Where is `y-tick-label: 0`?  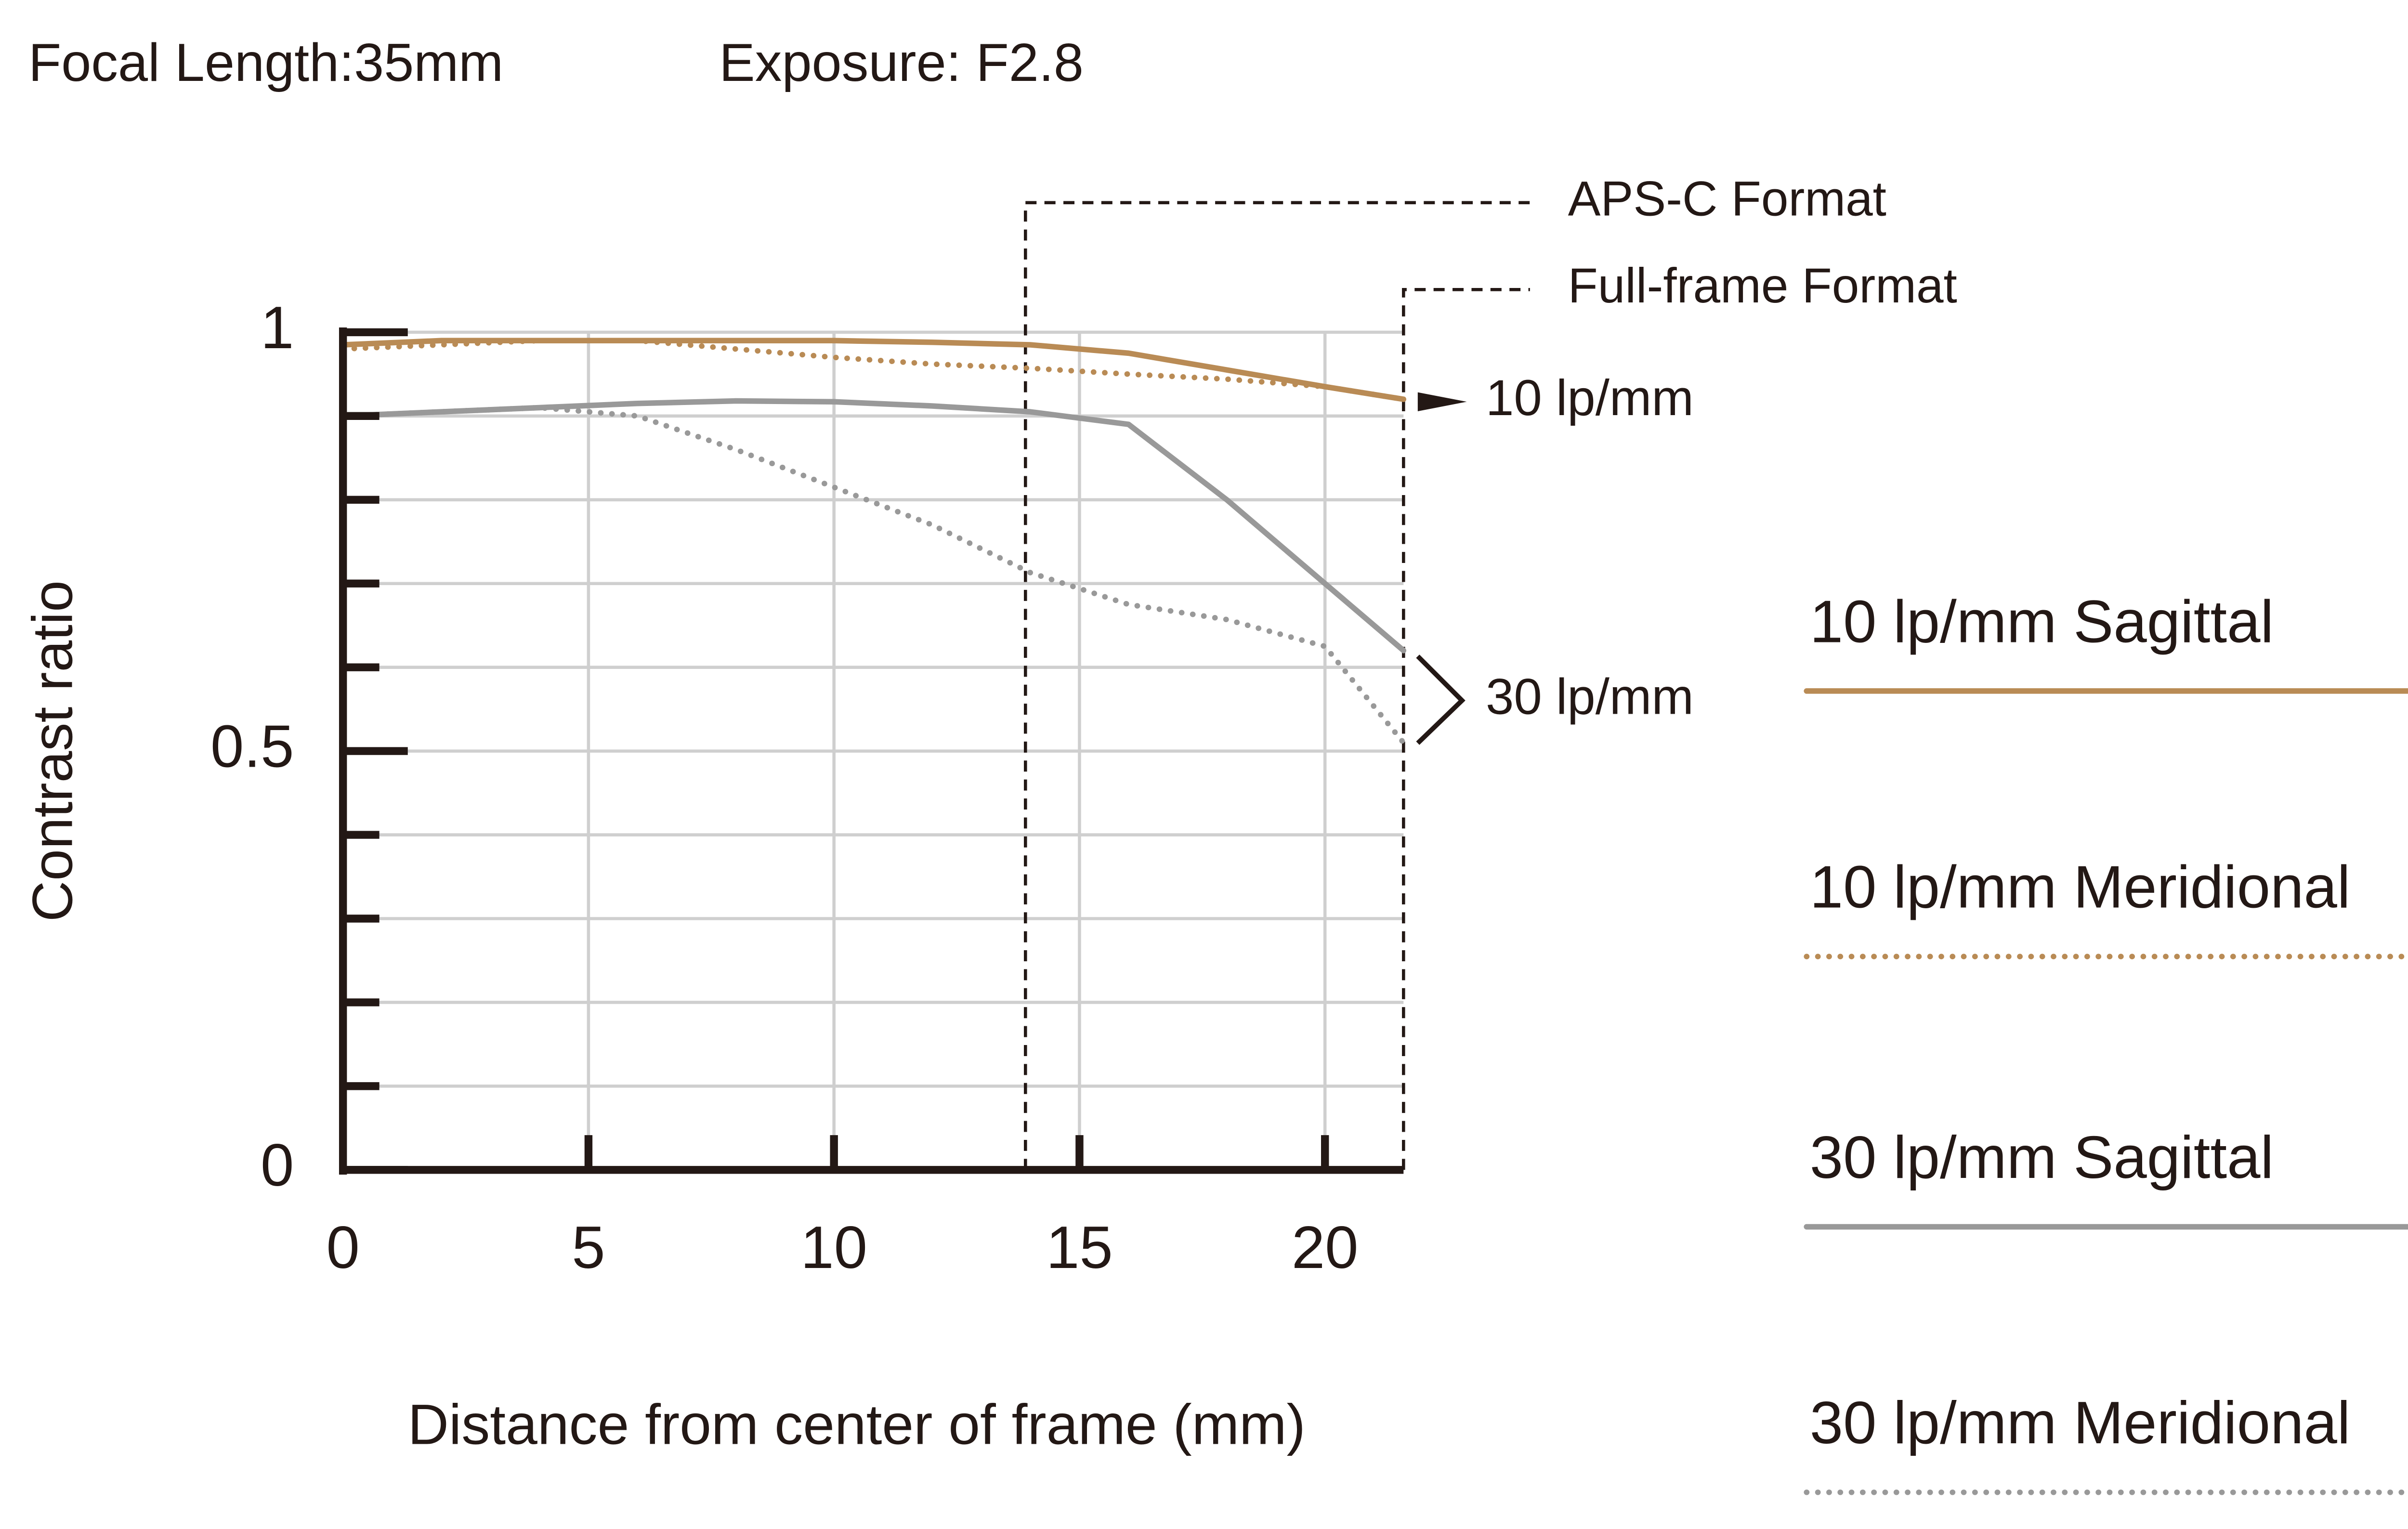
y-tick-label: 0 is located at coordinates (277, 1166).